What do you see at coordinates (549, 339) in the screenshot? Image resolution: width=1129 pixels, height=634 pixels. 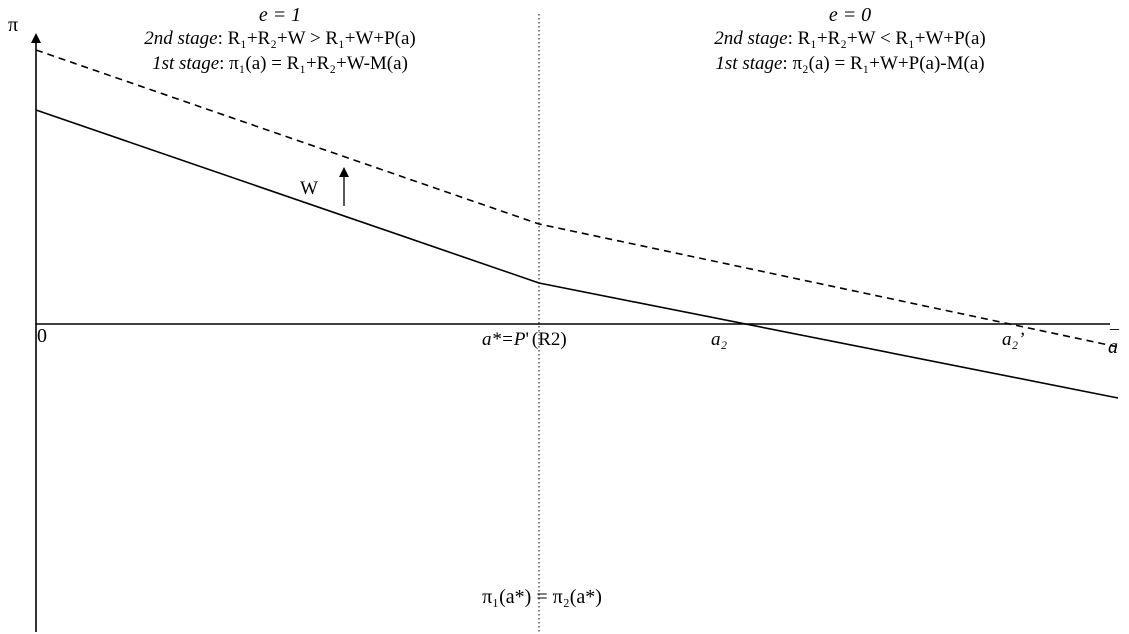 I see `a-star-arg: (R2)` at bounding box center [549, 339].